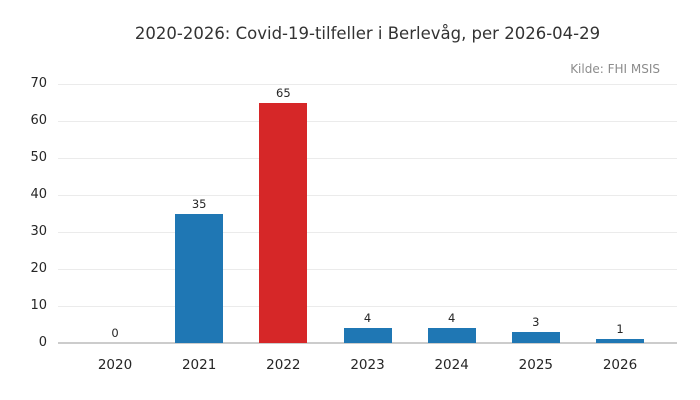  I want to click on bar-2025, so click(535, 337).